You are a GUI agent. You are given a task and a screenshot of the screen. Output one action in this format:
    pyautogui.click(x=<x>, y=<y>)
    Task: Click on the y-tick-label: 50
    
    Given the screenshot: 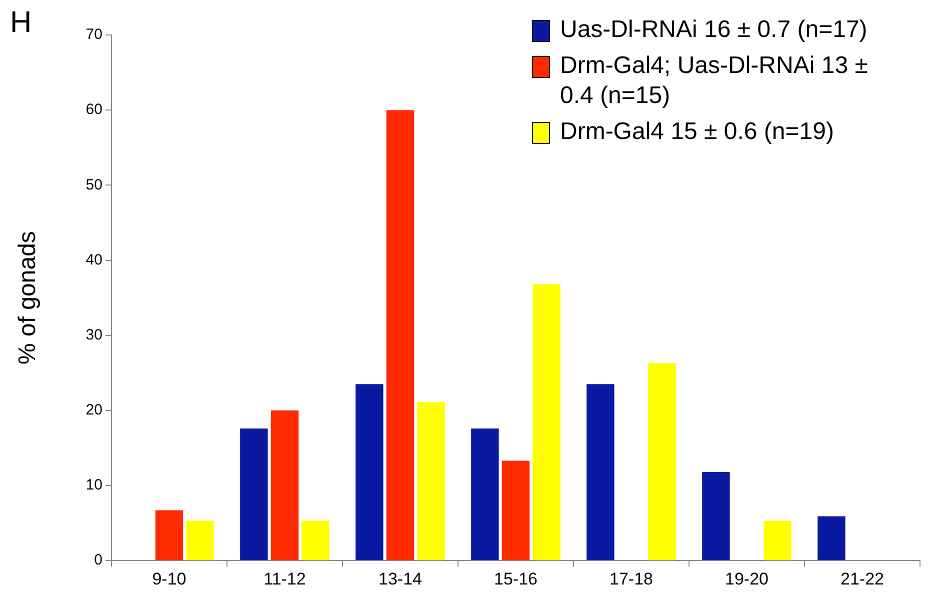 What is the action you would take?
    pyautogui.click(x=94, y=185)
    